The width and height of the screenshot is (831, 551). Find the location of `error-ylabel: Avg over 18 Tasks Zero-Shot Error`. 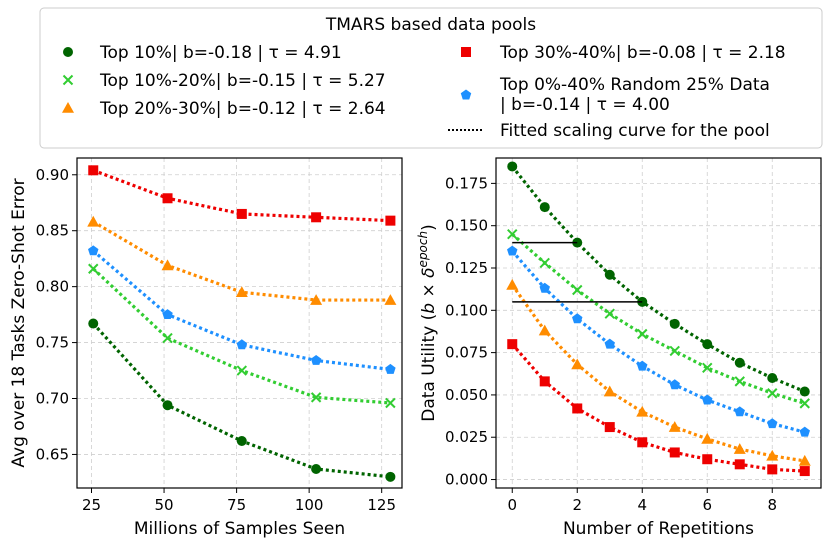

error-ylabel: Avg over 18 Tasks Zero-Shot Error is located at coordinates (19, 322).